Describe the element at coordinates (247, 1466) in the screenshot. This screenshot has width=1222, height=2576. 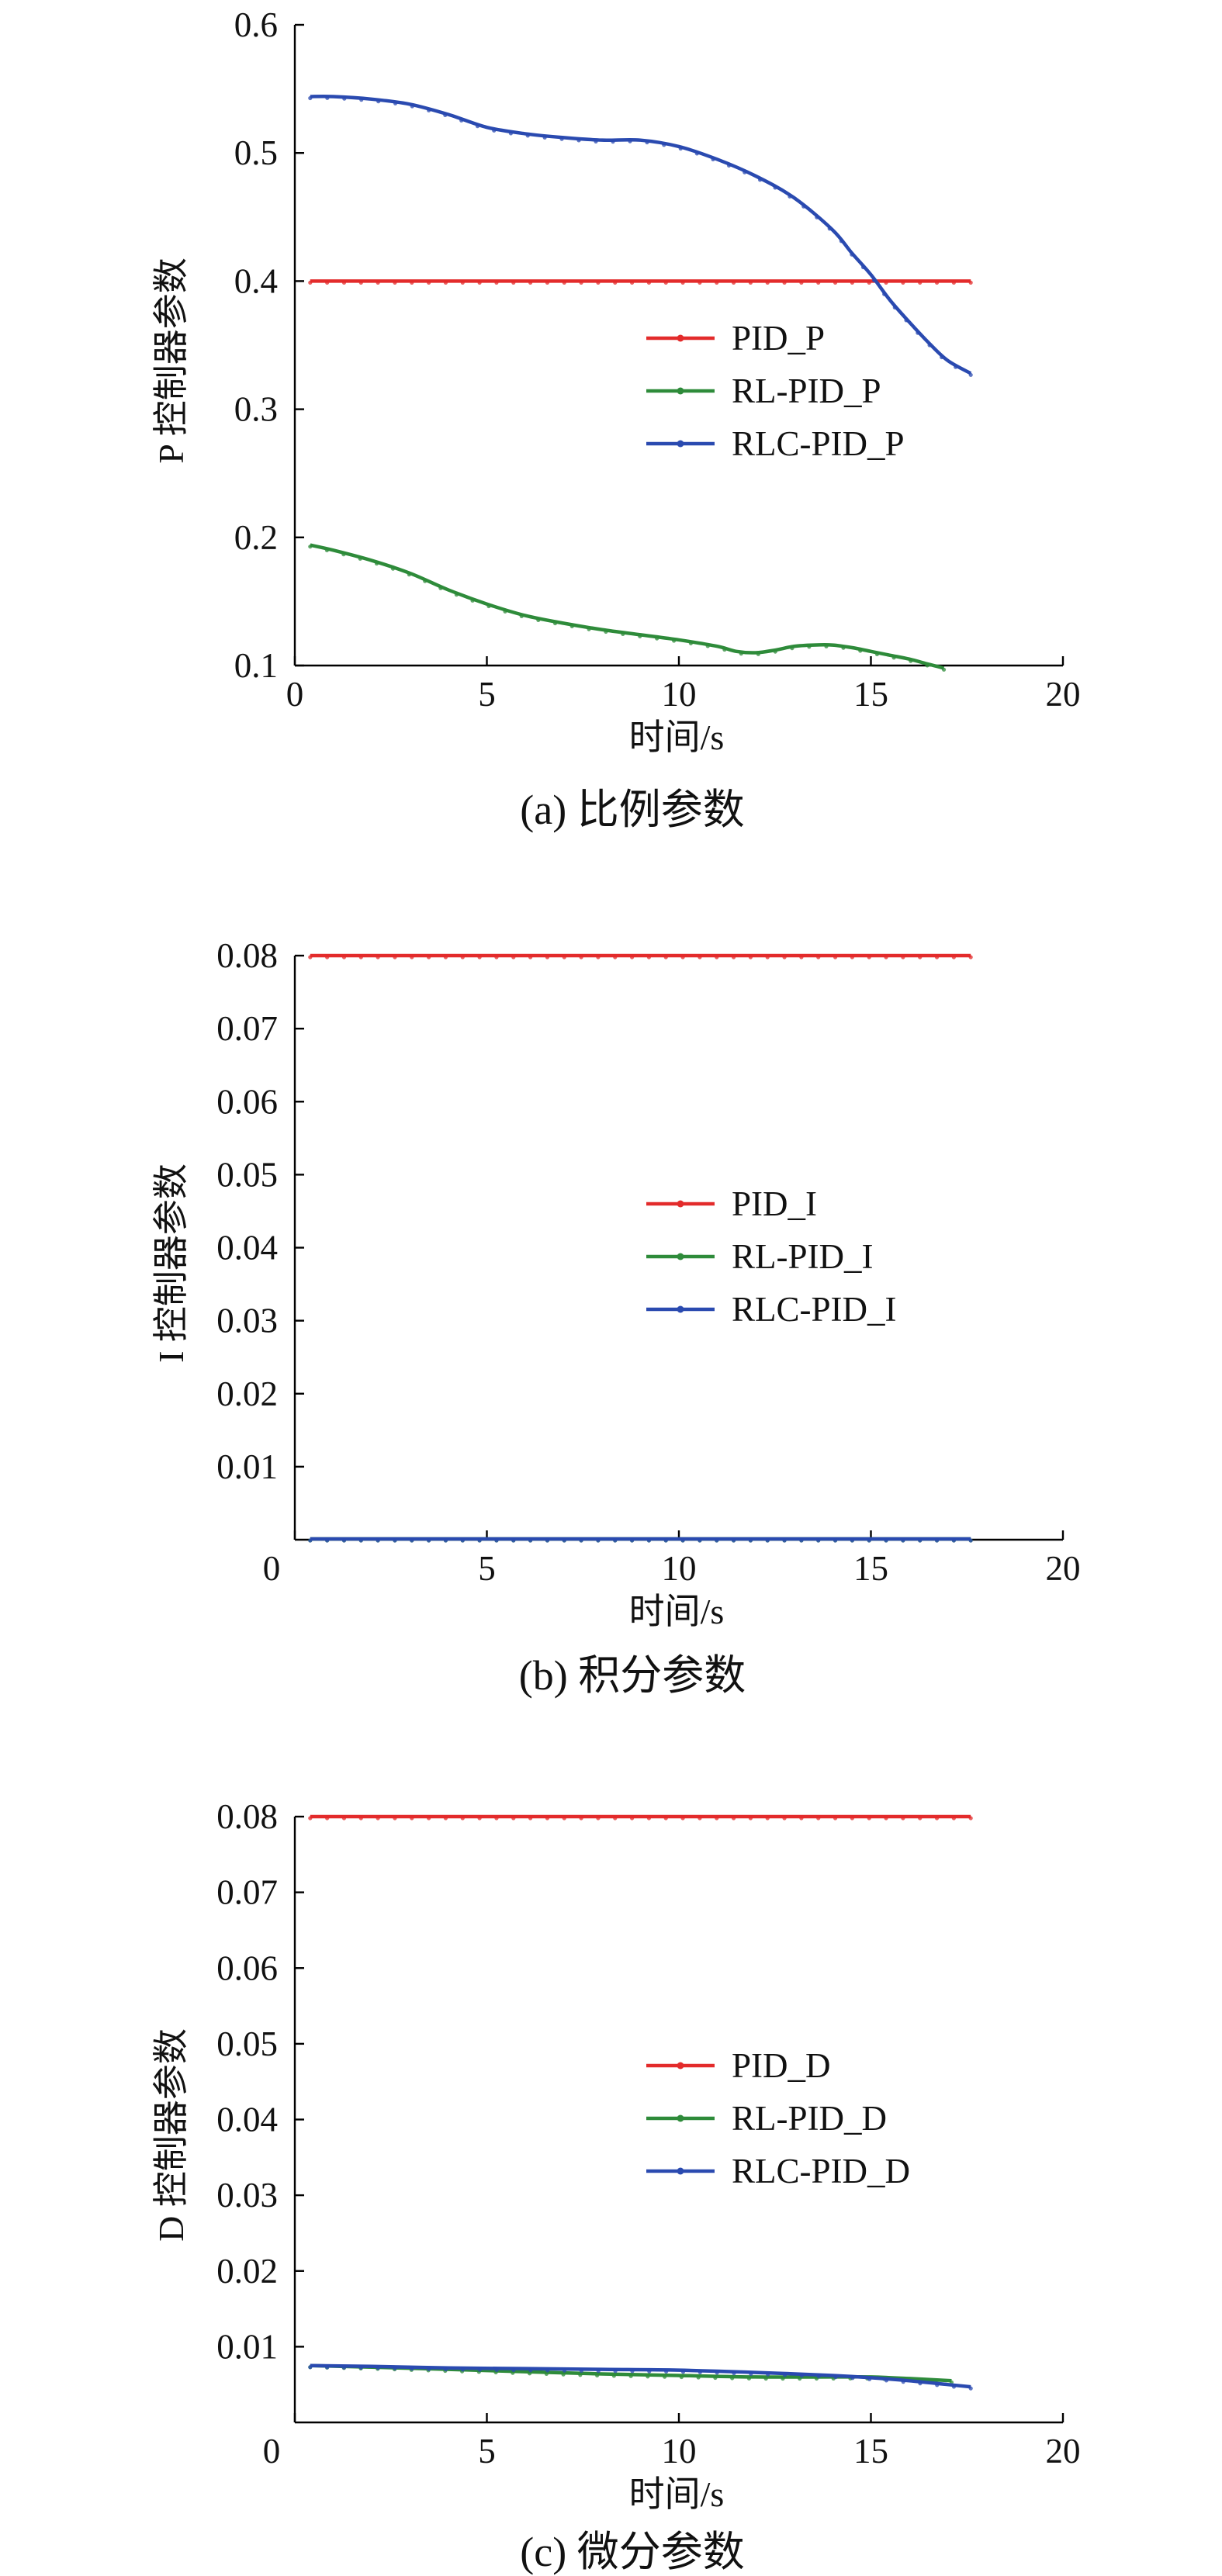
I see `y-tick-label: 0.01` at that location.